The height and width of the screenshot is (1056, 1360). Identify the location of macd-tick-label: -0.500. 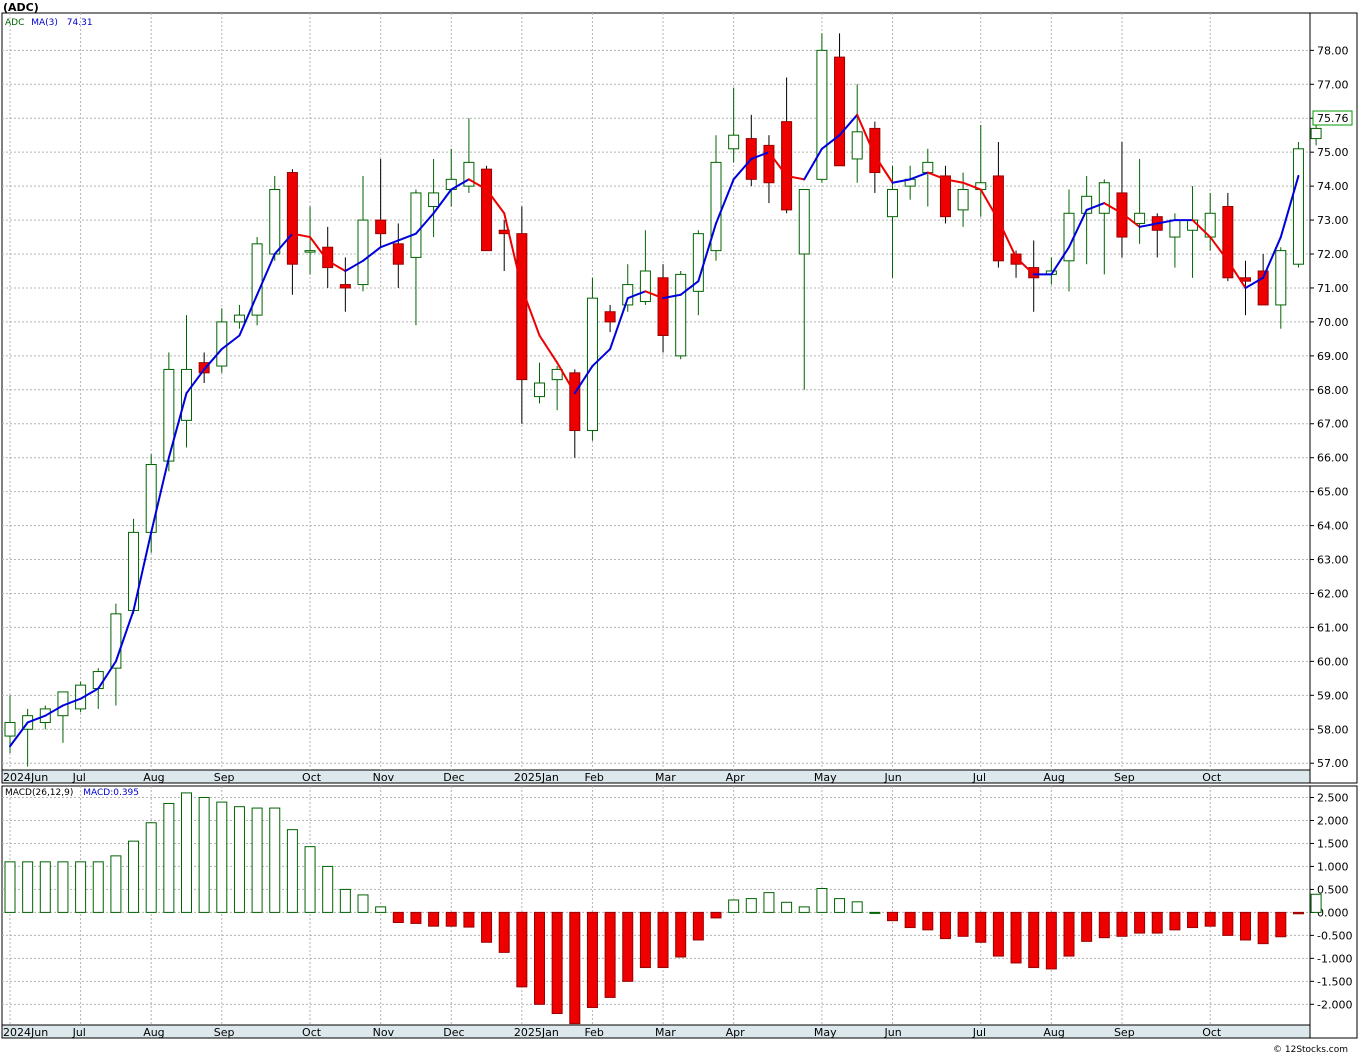
(1334, 935).